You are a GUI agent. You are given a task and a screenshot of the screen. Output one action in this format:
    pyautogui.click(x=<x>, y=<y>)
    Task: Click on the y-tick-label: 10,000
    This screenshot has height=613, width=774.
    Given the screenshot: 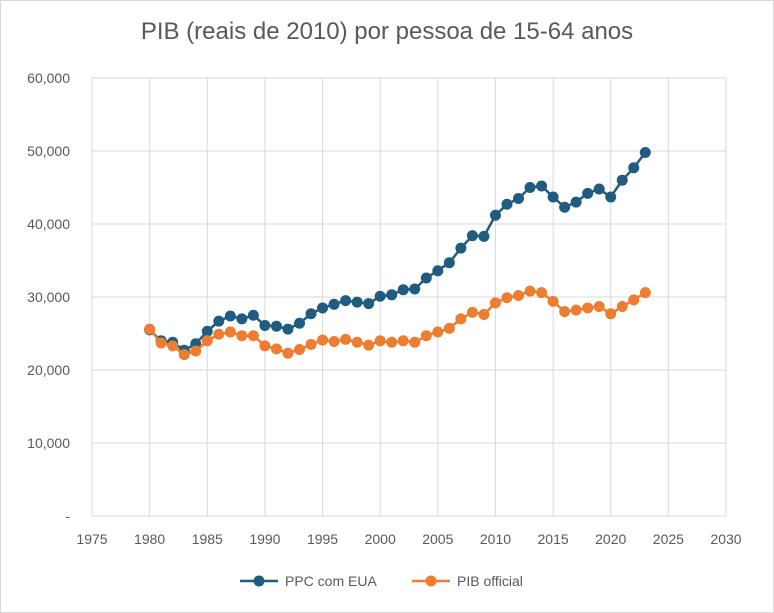 What is the action you would take?
    pyautogui.click(x=48, y=443)
    